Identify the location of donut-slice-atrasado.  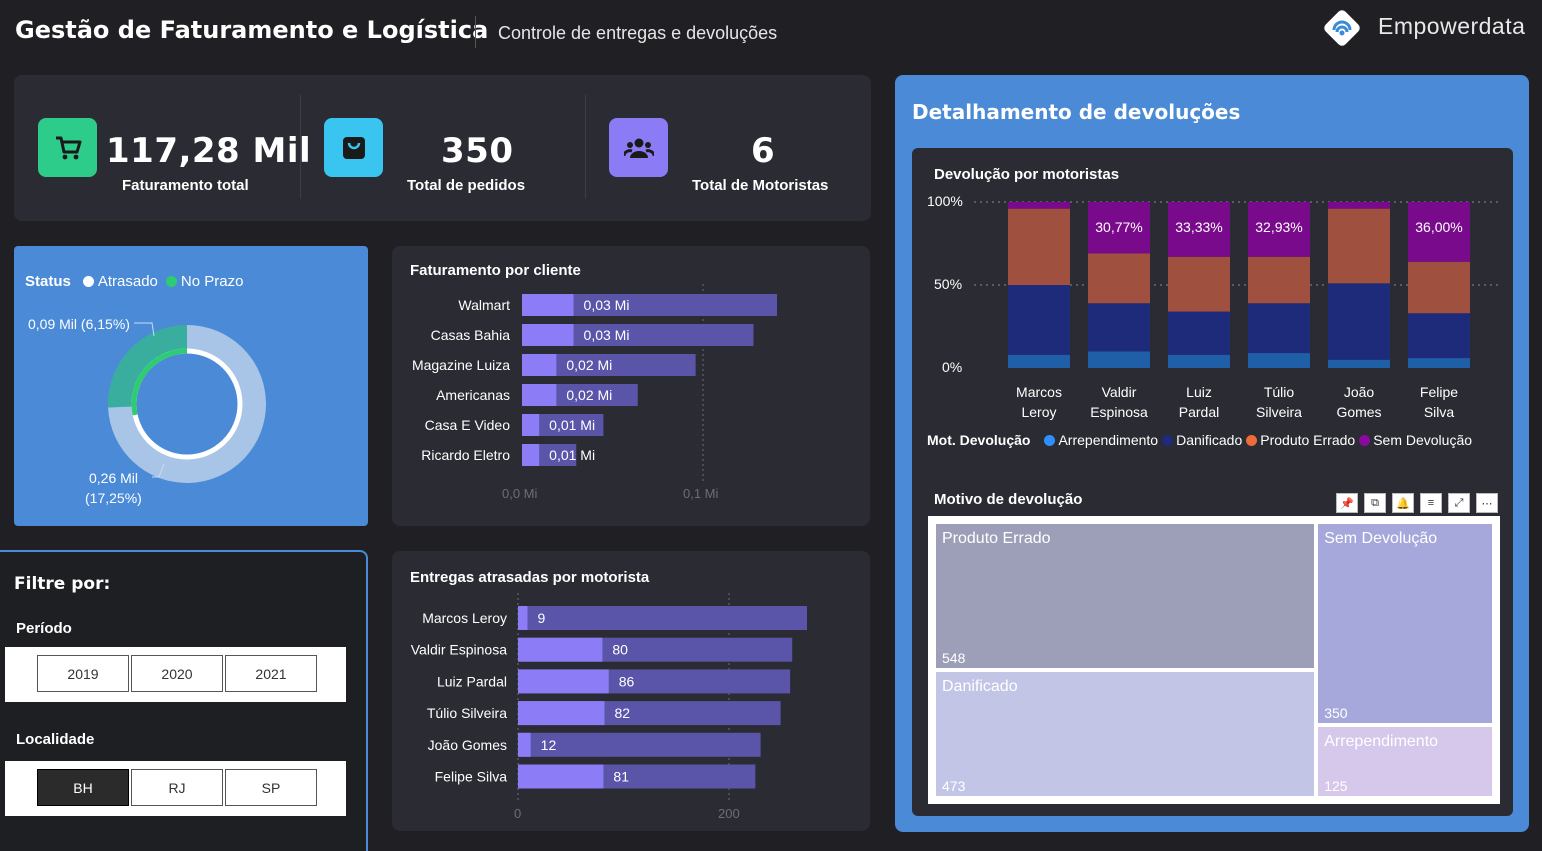
(187, 404).